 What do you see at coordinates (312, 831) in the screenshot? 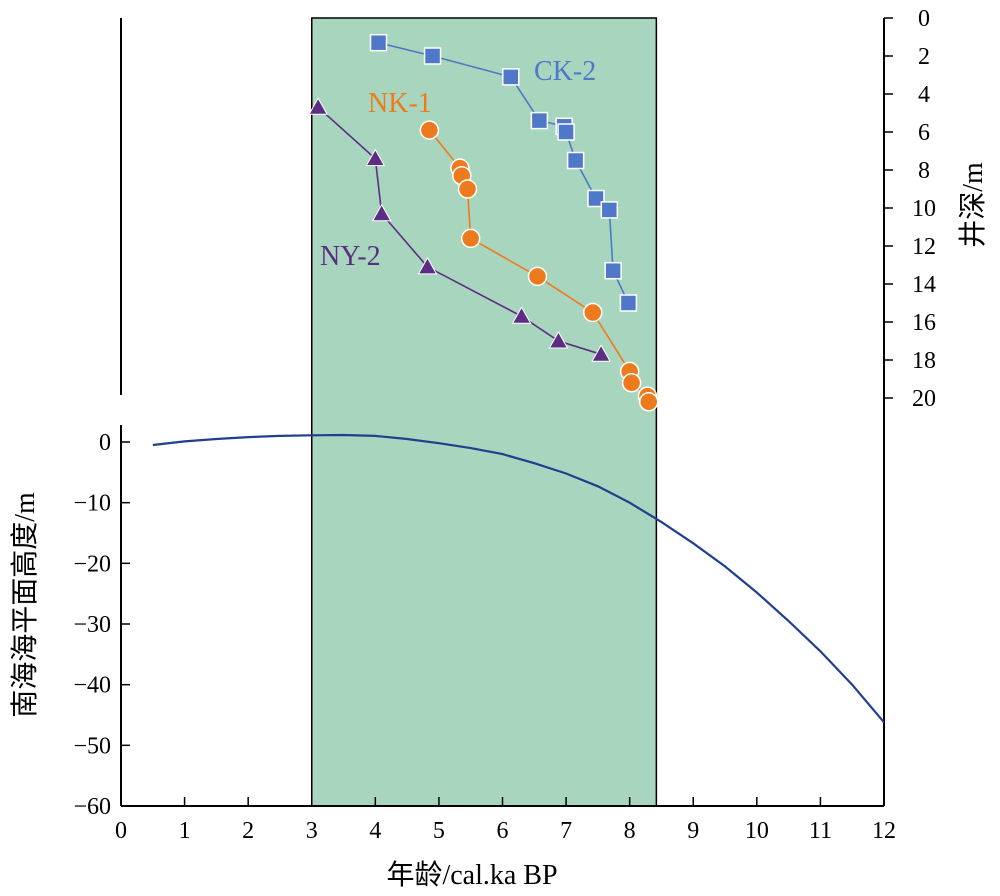
I see `x-tick-label: 3` at bounding box center [312, 831].